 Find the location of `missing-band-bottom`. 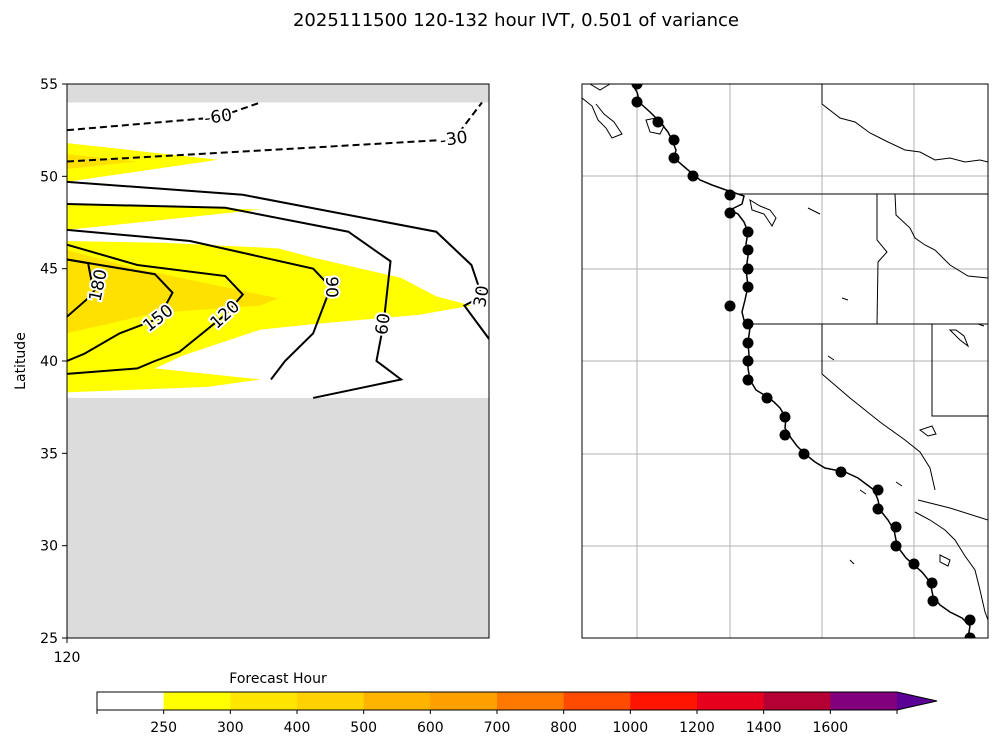

missing-band-bottom is located at coordinates (278, 517).